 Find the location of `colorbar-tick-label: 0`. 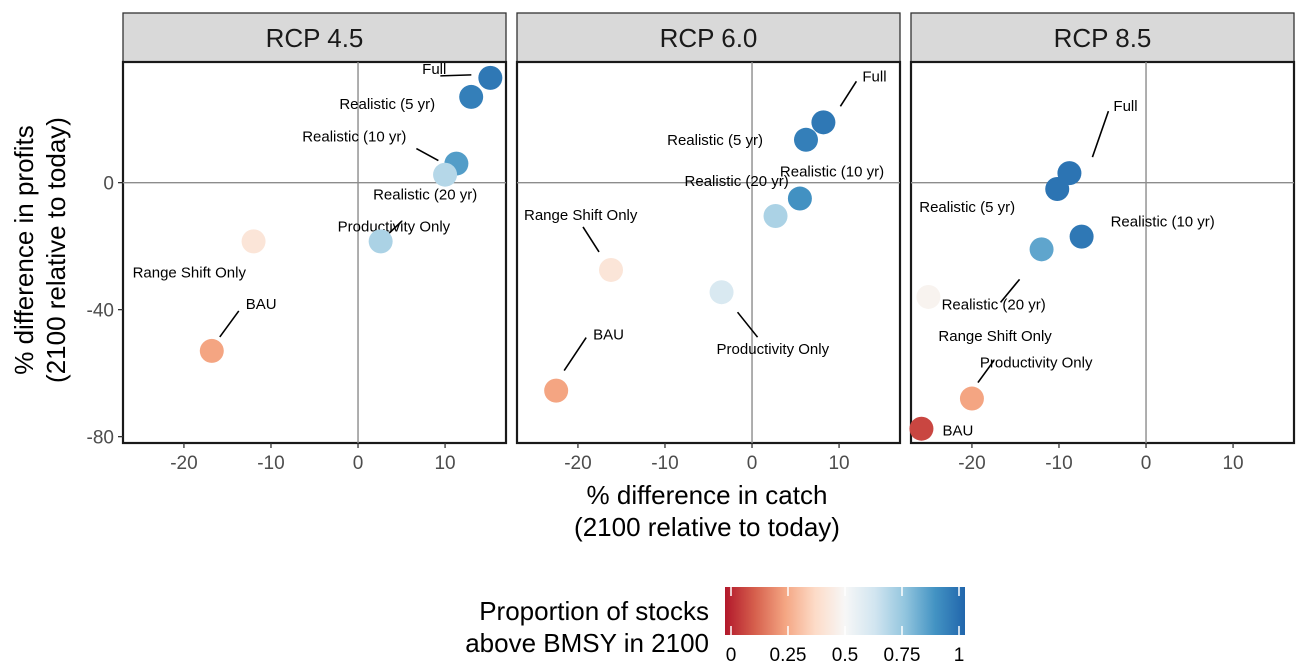

colorbar-tick-label: 0 is located at coordinates (731, 655).